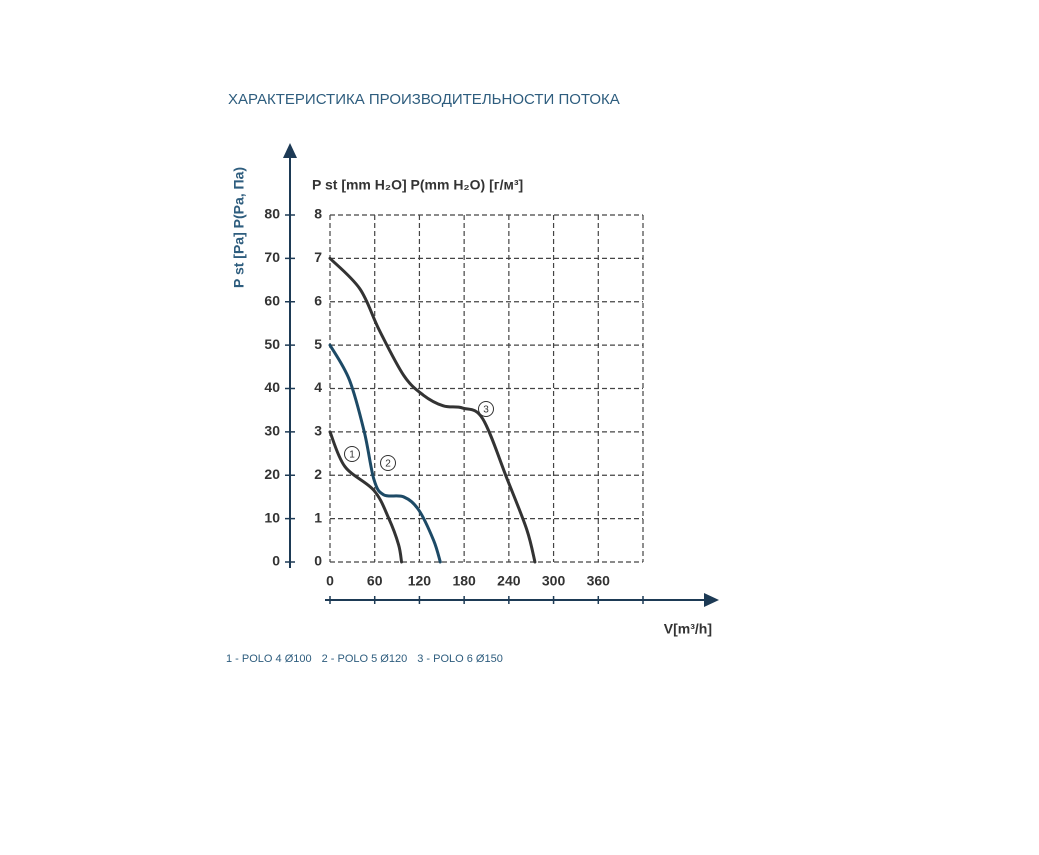  I want to click on y2-tick-label: 50, so click(272, 344).